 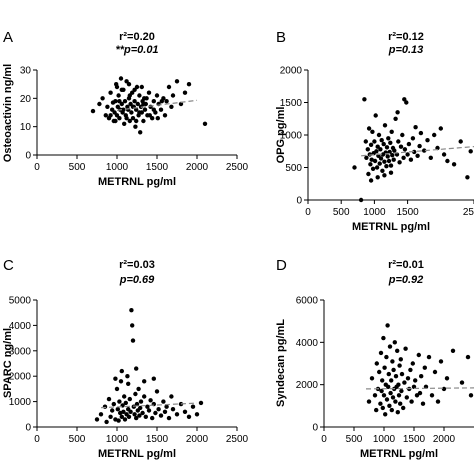 I want to click on p-value-label: p=0.13, so click(x=406, y=50).